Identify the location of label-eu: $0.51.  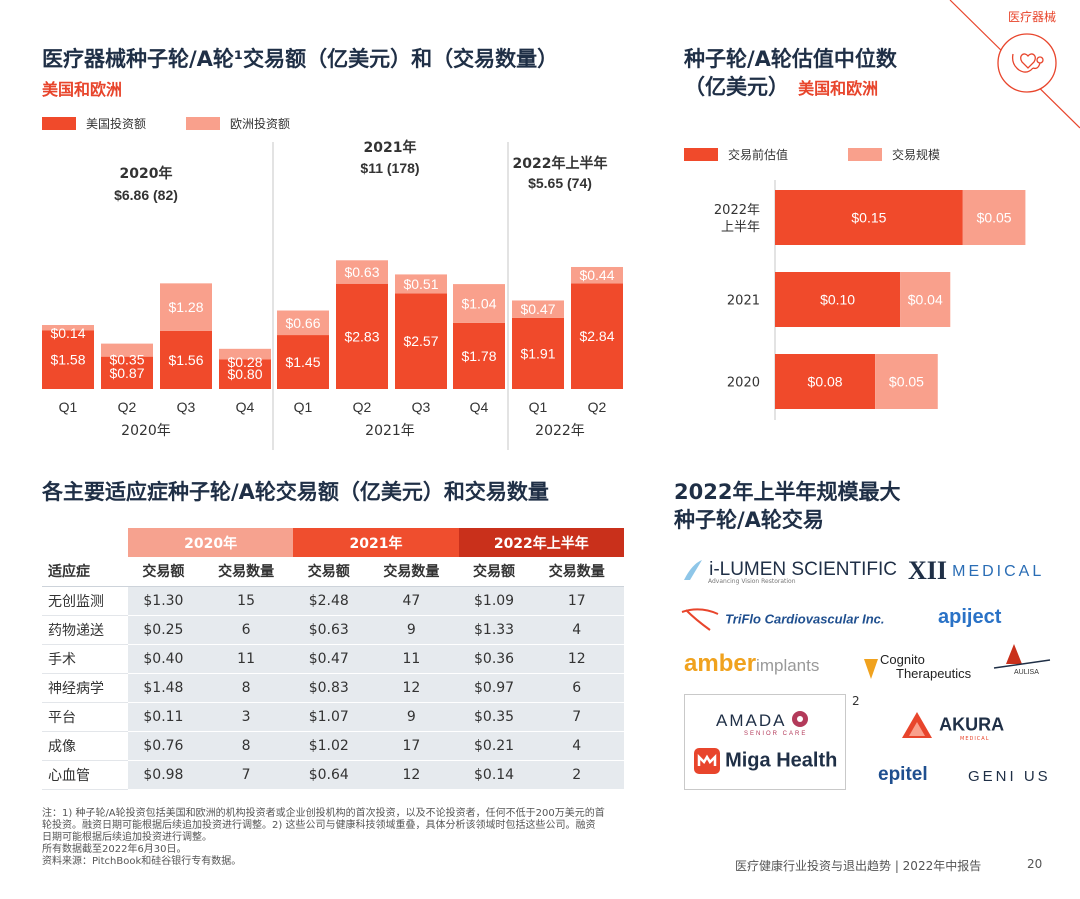
(420, 284).